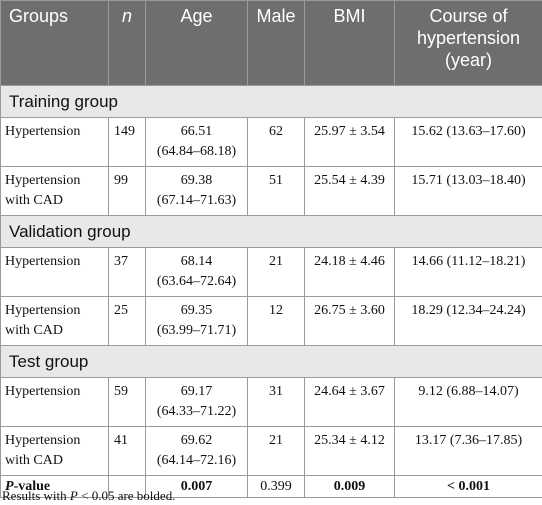 This screenshot has width=542, height=505. I want to click on header-age: Age, so click(196, 43).